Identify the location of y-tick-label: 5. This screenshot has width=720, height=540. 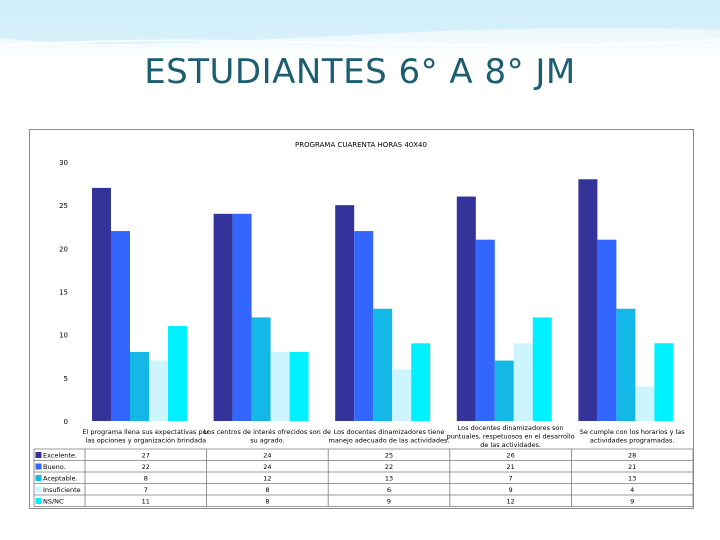
(66, 379).